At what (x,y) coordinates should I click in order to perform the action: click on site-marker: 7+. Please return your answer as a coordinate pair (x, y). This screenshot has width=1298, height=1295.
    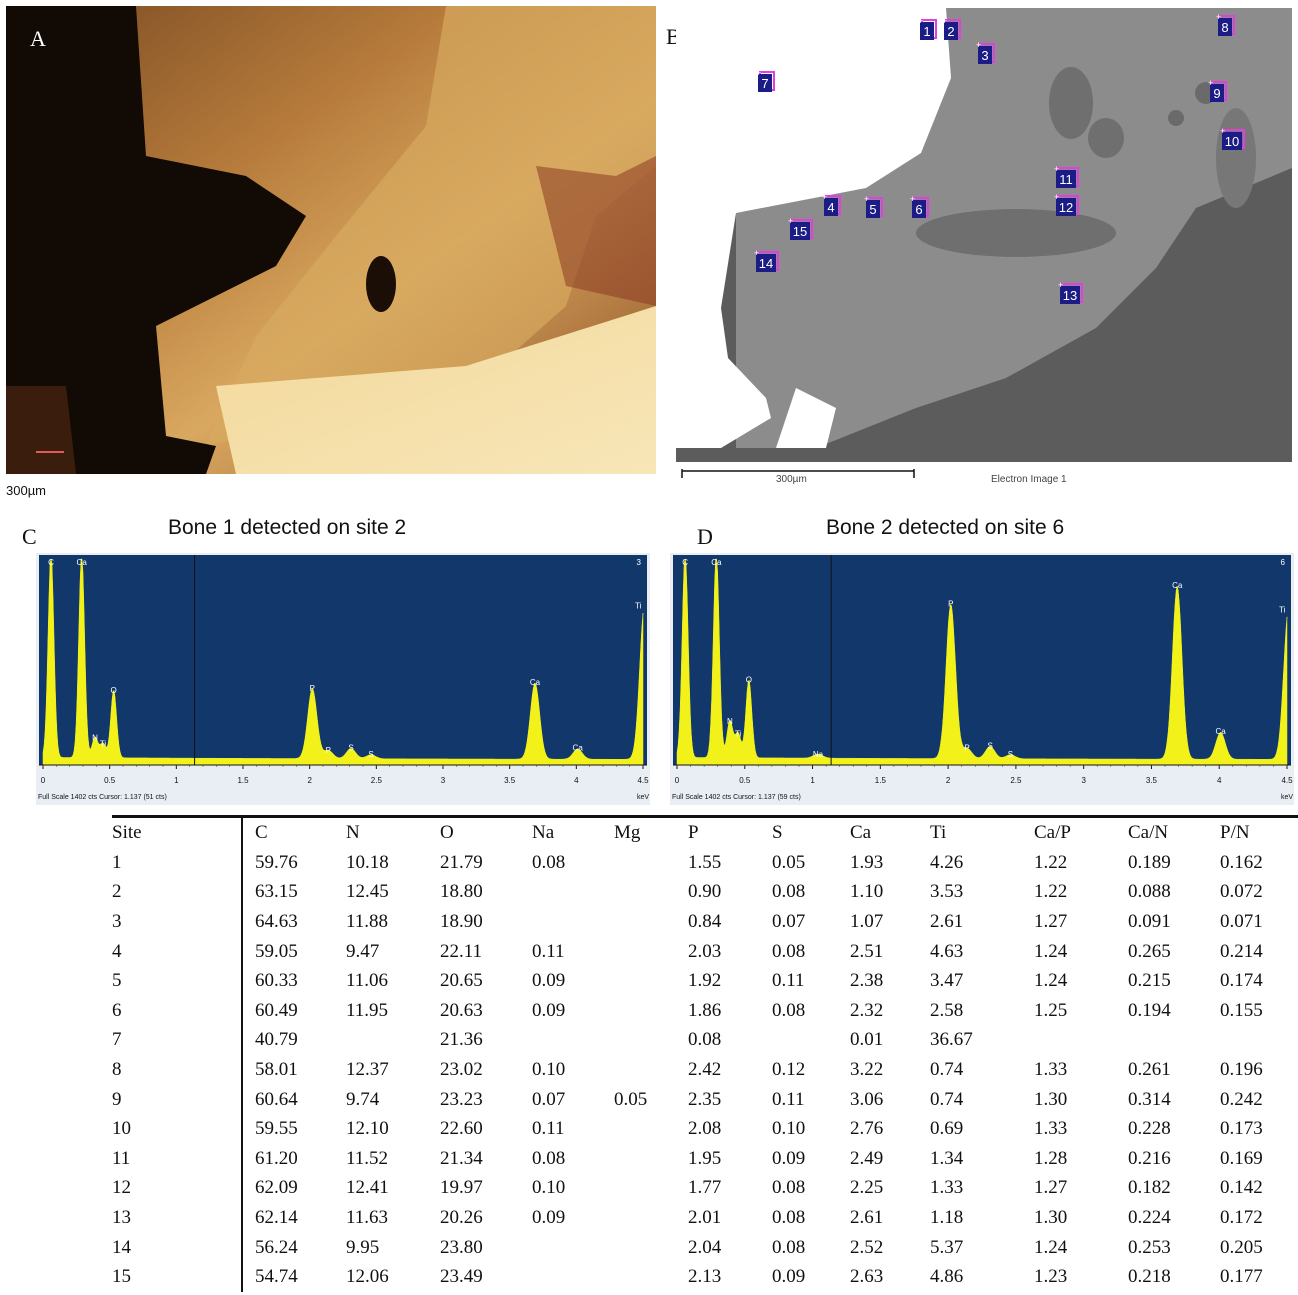
    Looking at the image, I should click on (765, 80).